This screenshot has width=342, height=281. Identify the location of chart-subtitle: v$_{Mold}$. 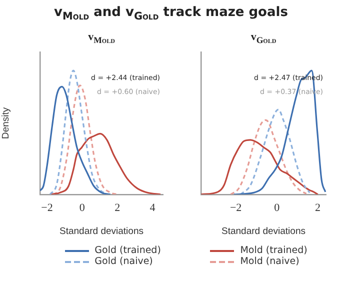
(101, 38).